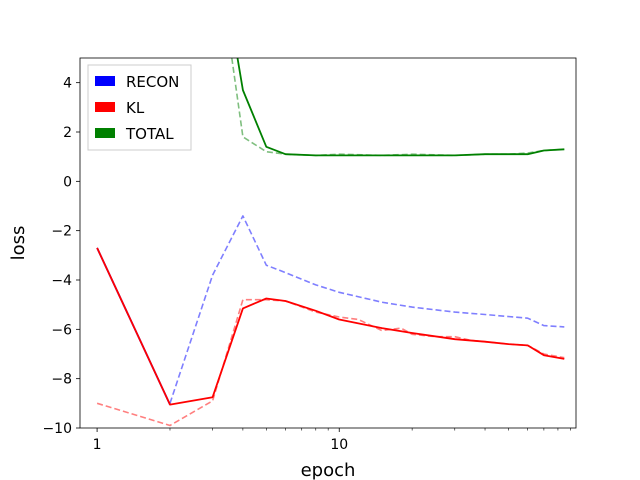 This screenshot has width=640, height=480. Describe the element at coordinates (105, 133) in the screenshot. I see `legend-swatch-total` at that location.